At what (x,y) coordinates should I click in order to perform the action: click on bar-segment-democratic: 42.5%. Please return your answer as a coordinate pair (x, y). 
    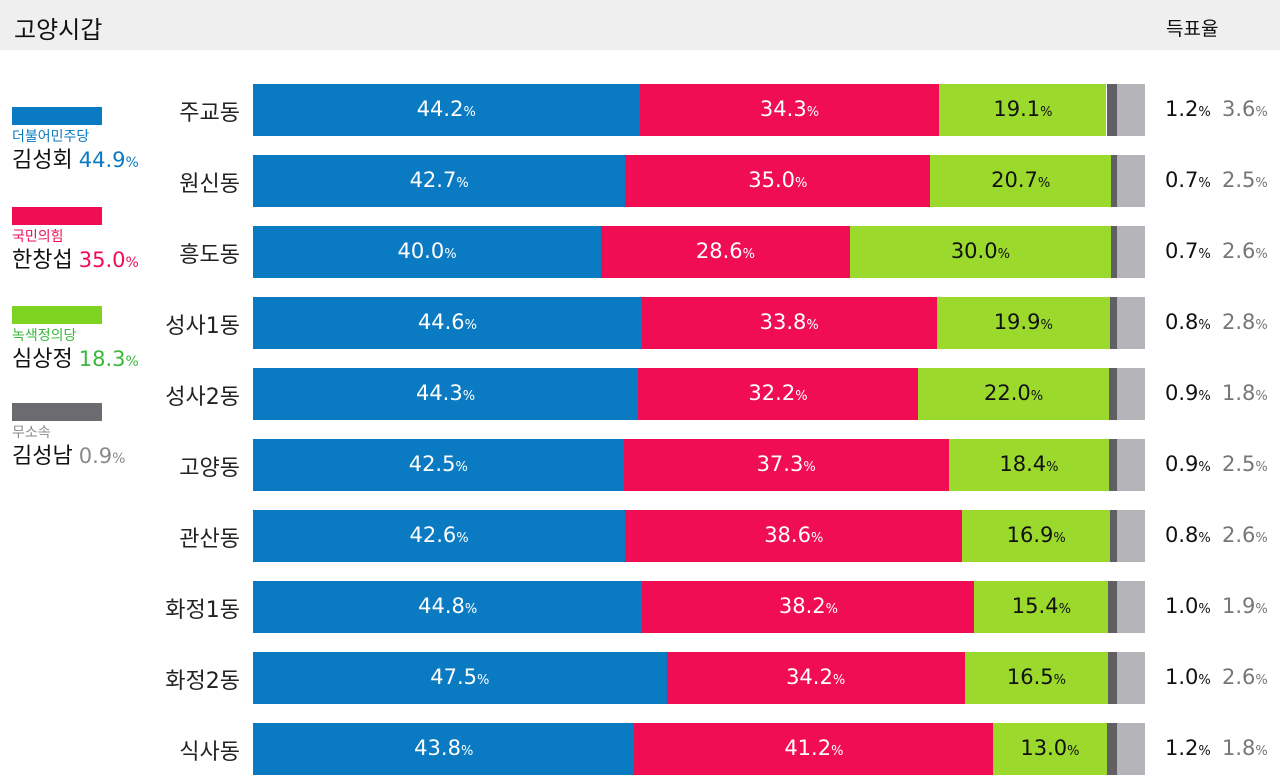
    Looking at the image, I should click on (438, 465).